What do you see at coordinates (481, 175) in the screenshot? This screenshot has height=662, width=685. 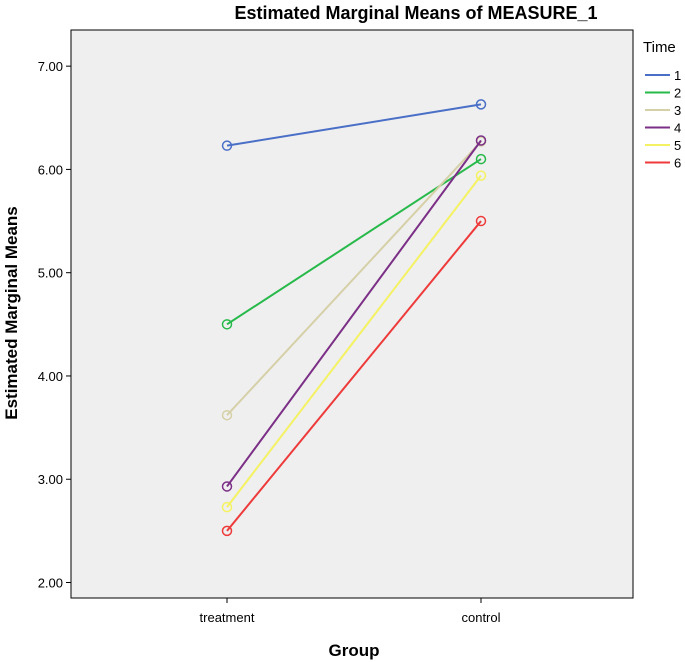 I see `data-point-5-control` at bounding box center [481, 175].